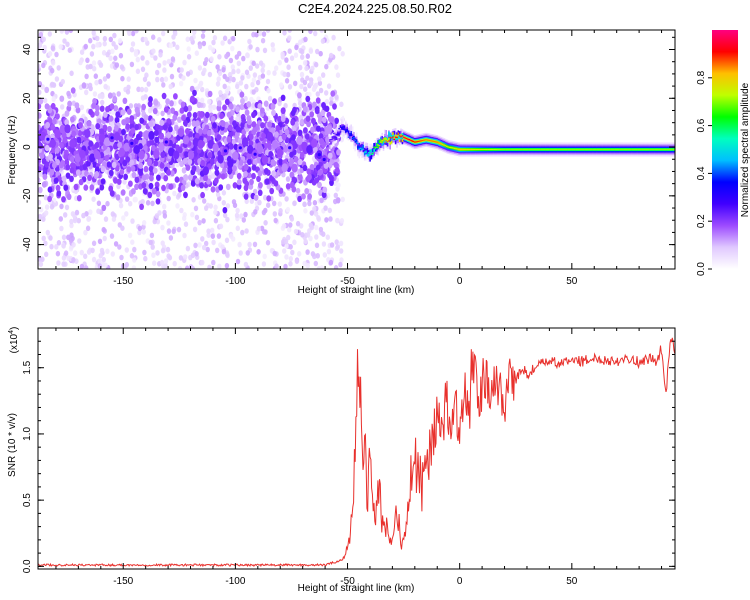 Image resolution: width=750 pixels, height=600 pixels. Describe the element at coordinates (181, 132) in the screenshot. I see `signal-blob` at that location.